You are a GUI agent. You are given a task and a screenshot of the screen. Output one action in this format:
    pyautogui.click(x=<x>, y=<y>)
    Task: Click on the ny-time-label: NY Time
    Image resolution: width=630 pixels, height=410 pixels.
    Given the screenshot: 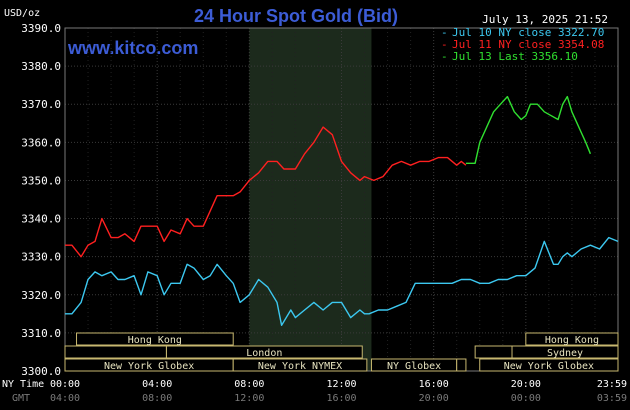 What is the action you would take?
    pyautogui.click(x=23, y=384)
    